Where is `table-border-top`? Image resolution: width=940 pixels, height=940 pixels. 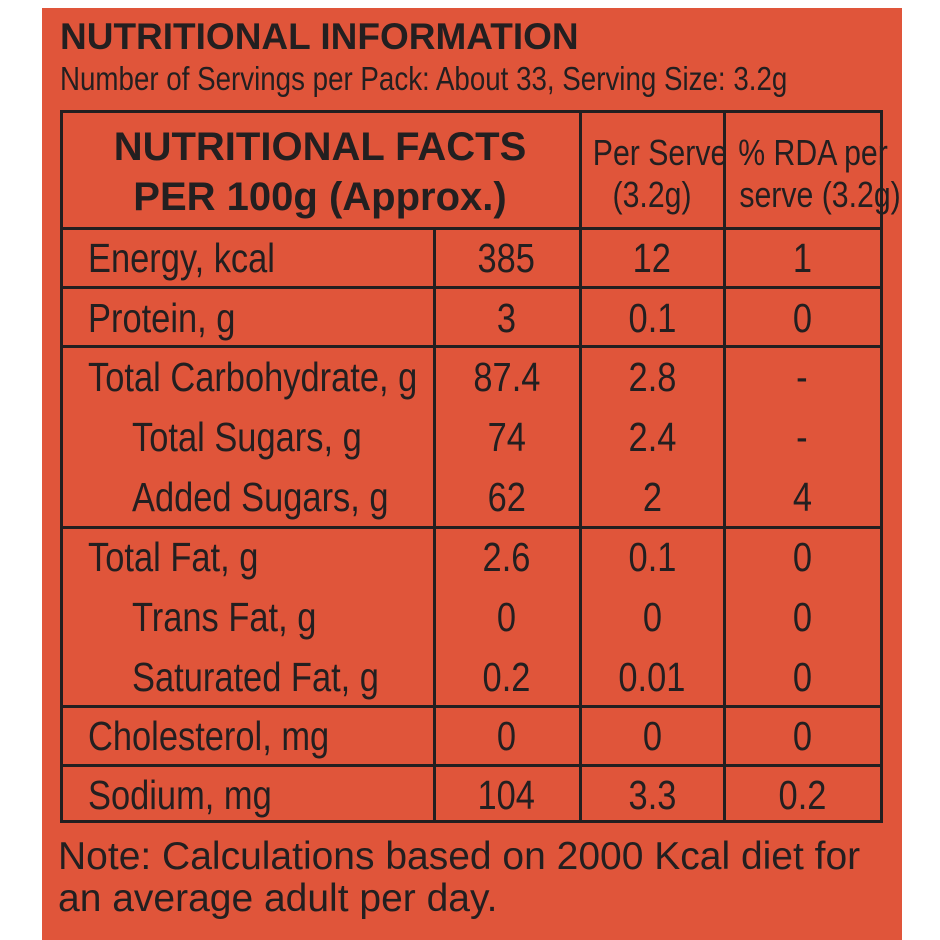 table-border-top is located at coordinates (471, 111).